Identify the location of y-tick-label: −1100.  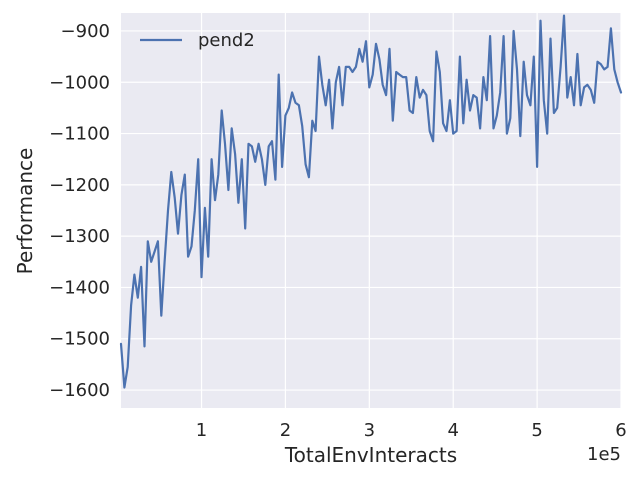
(79, 134).